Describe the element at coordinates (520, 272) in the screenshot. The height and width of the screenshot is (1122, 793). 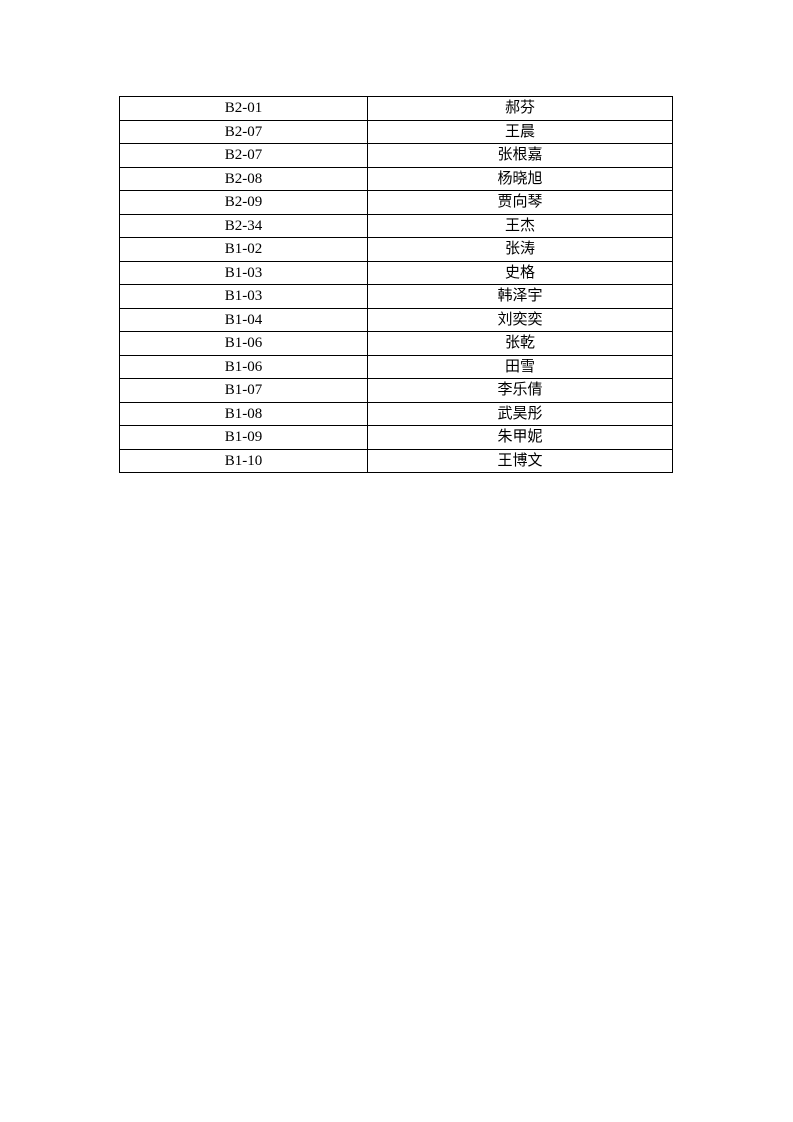
I see `name-cell: 史格` at that location.